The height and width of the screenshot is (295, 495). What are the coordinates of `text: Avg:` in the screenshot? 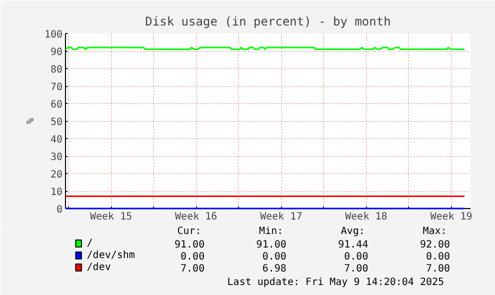 It's located at (352, 231).